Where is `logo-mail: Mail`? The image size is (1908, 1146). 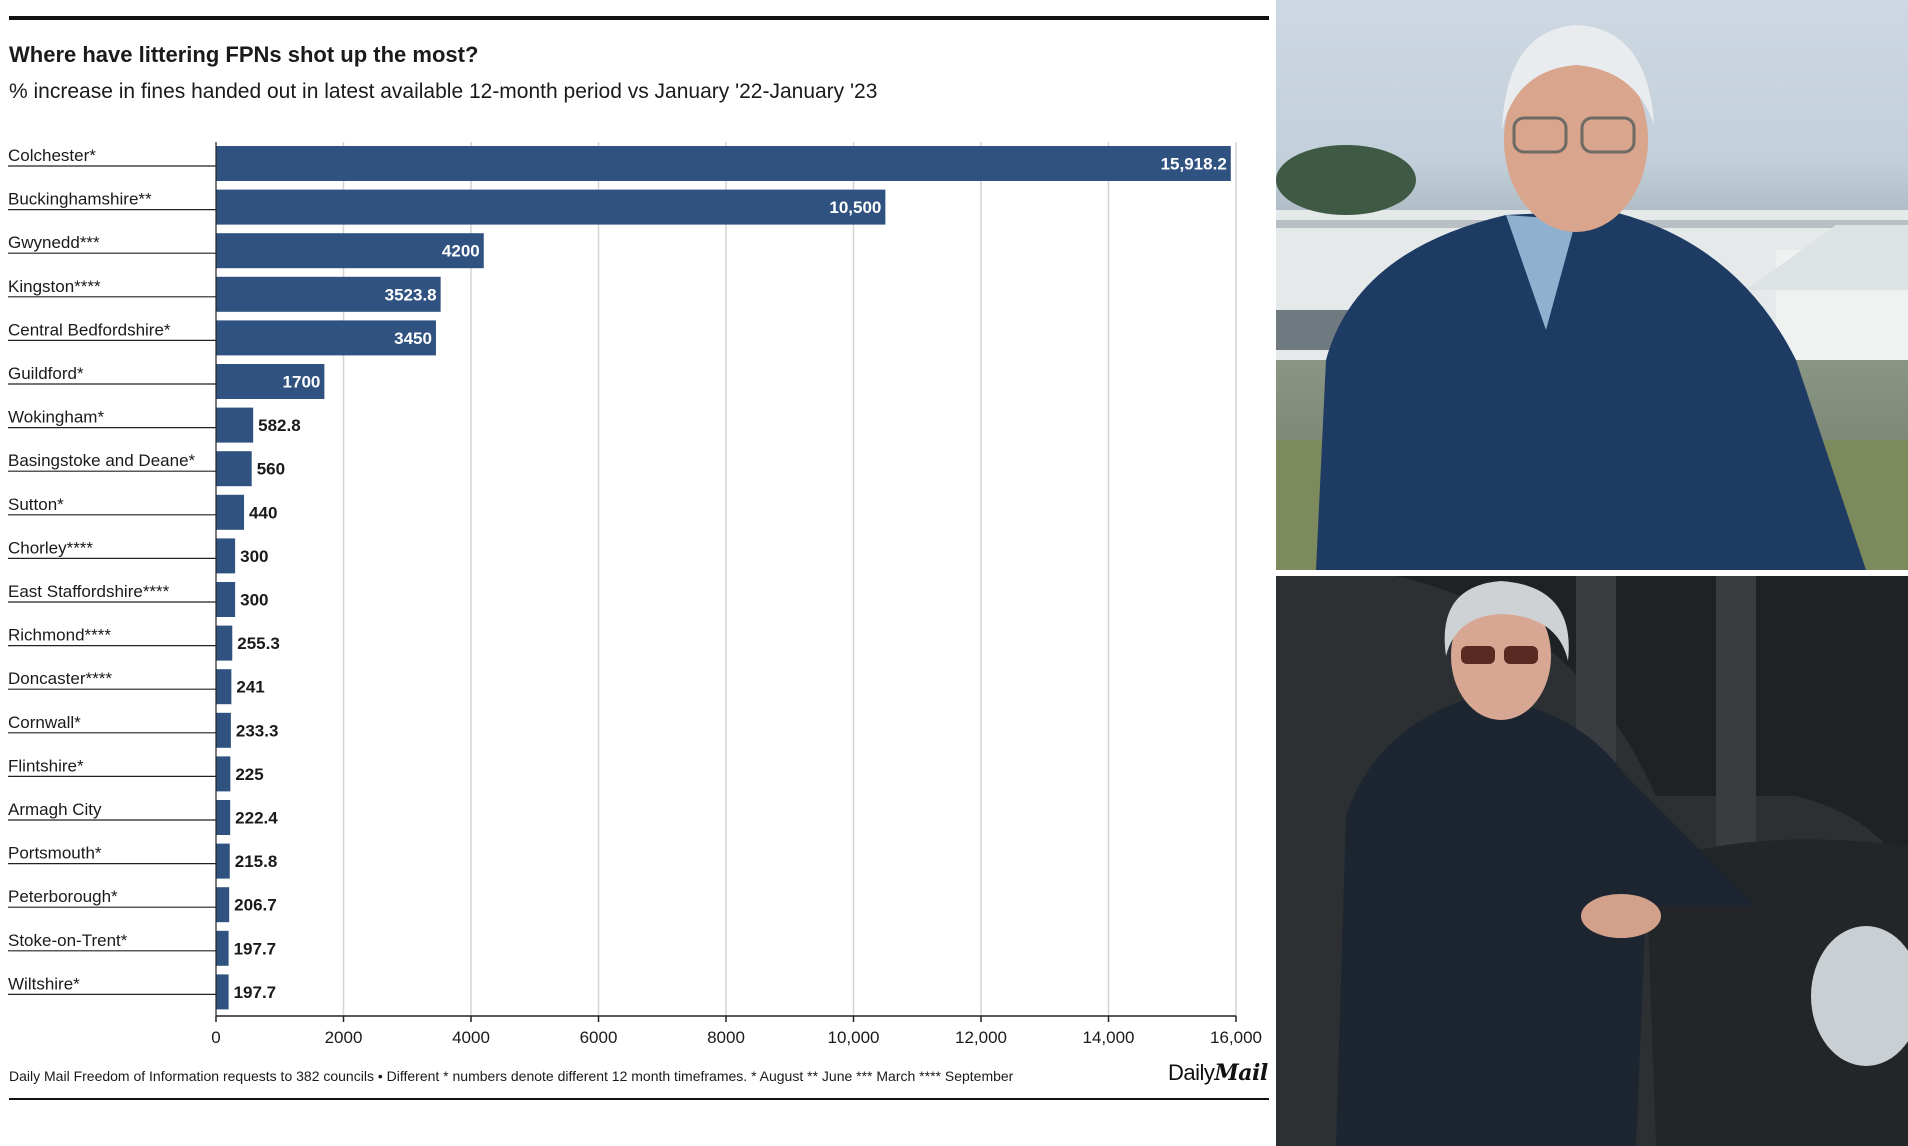
logo-mail: Mail is located at coordinates (1241, 1073).